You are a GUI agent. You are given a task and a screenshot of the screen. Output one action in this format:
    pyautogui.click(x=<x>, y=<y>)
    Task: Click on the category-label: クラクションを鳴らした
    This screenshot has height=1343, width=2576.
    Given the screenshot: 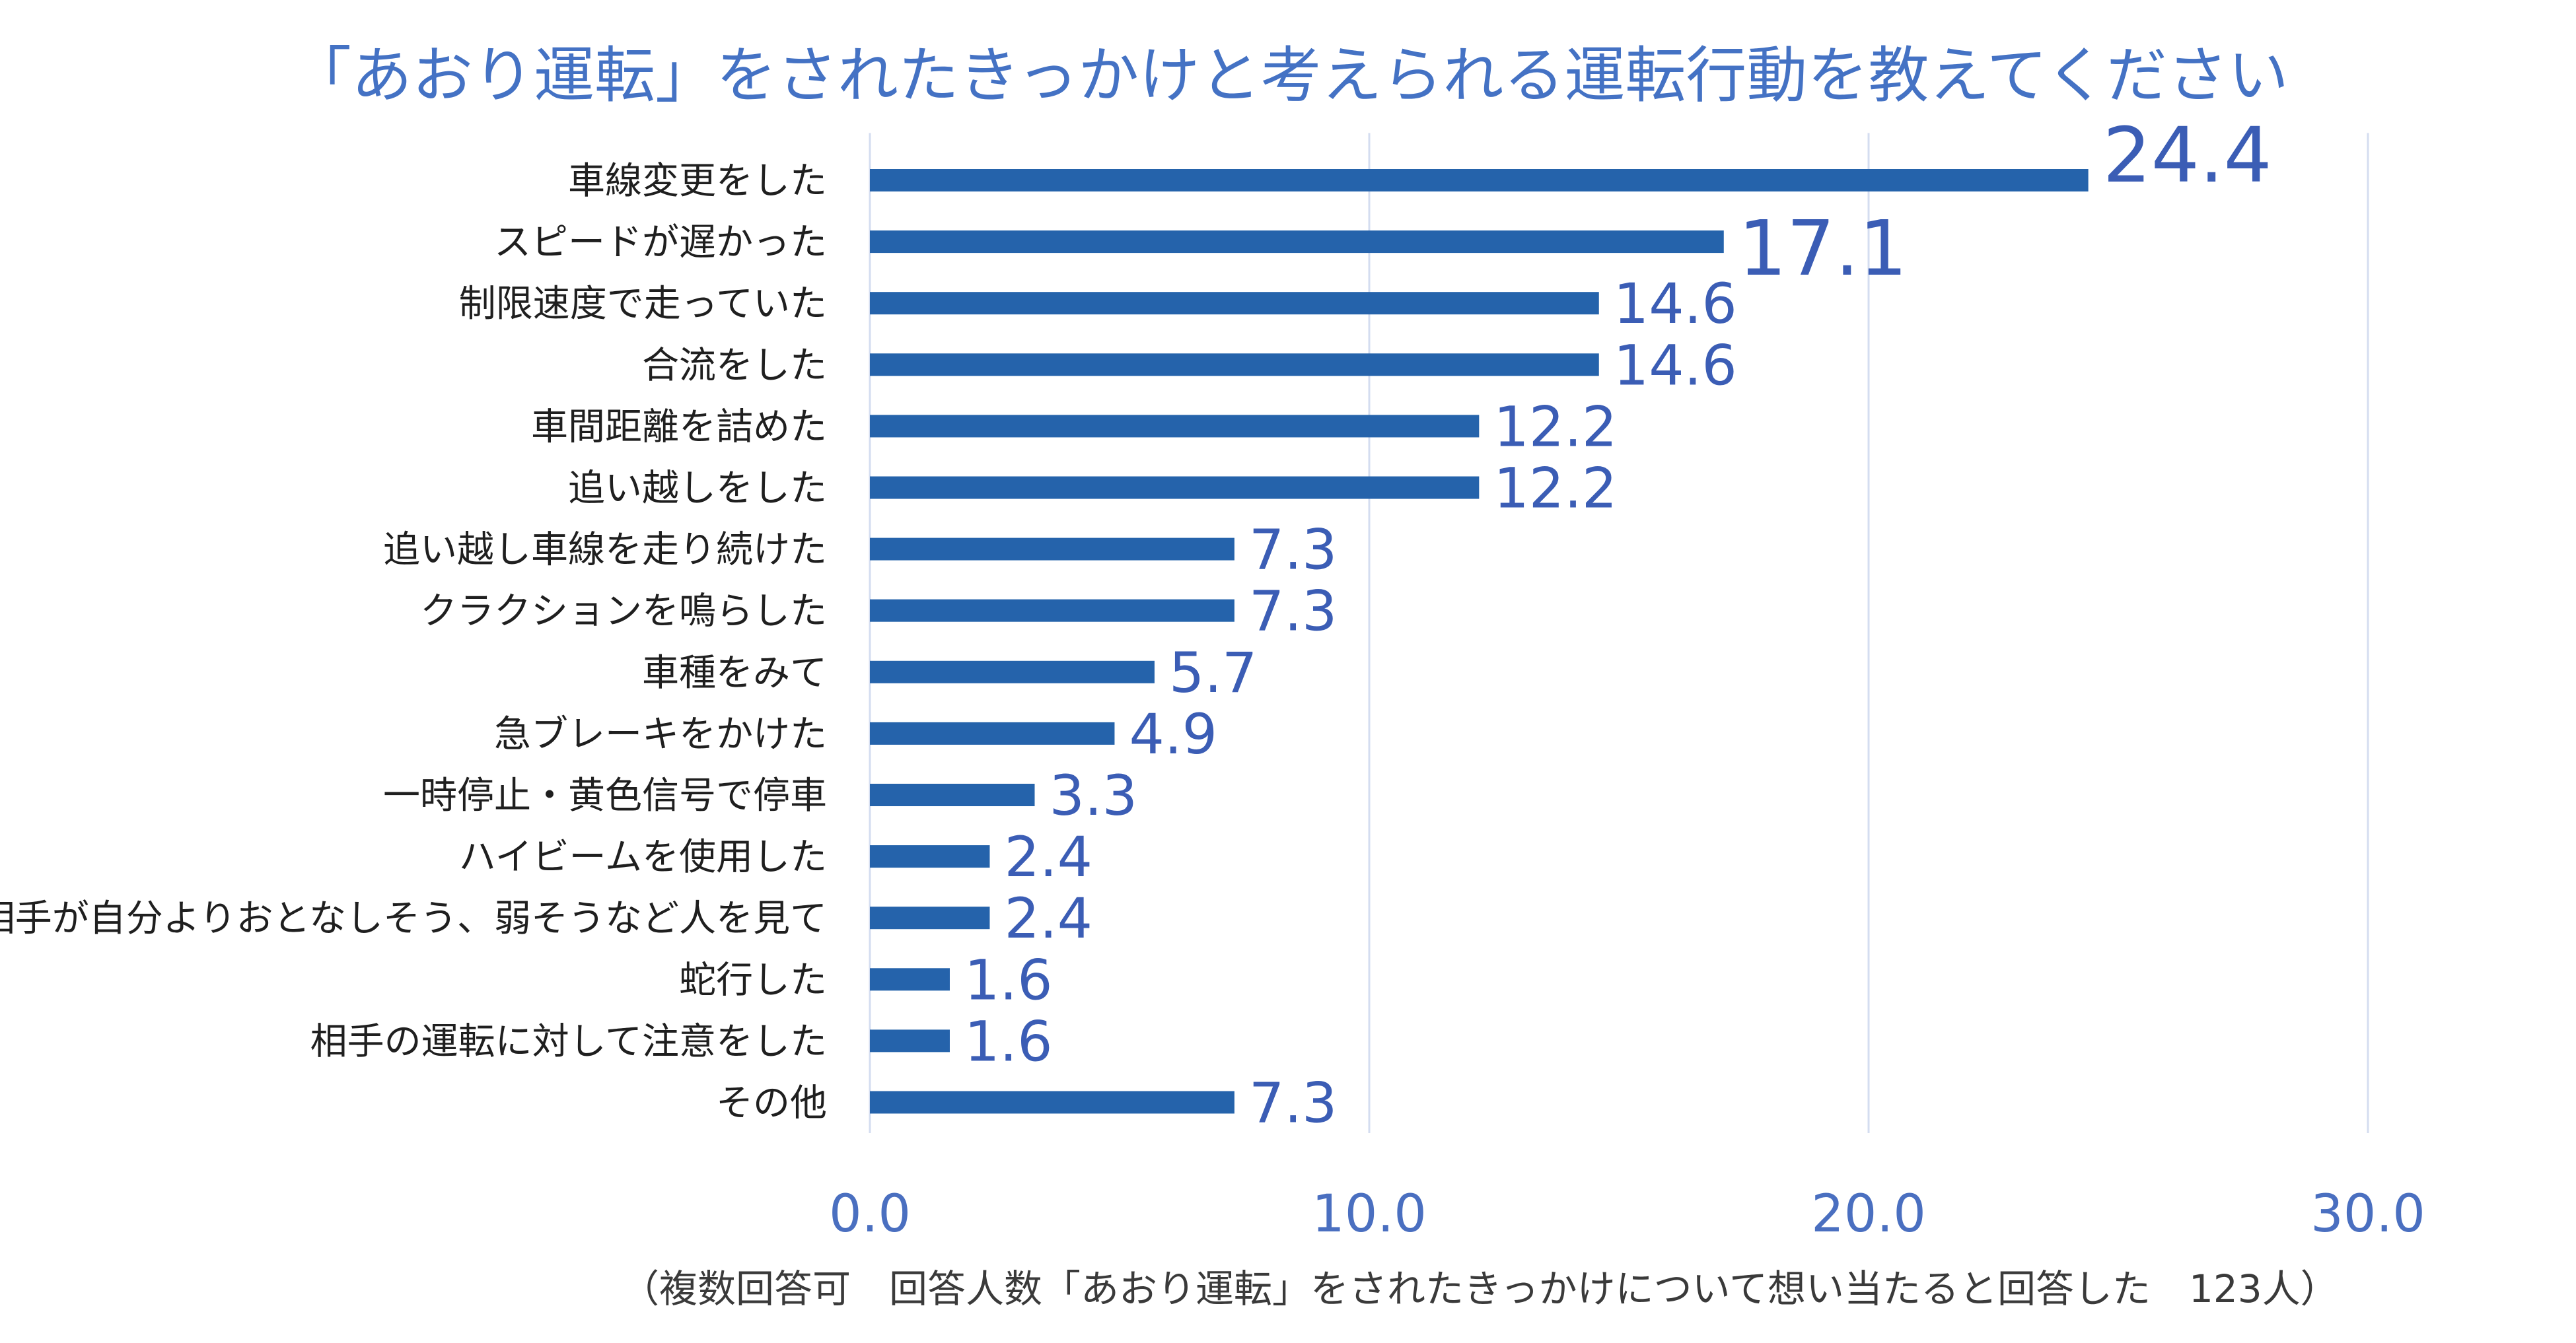 What is the action you would take?
    pyautogui.click(x=624, y=611)
    